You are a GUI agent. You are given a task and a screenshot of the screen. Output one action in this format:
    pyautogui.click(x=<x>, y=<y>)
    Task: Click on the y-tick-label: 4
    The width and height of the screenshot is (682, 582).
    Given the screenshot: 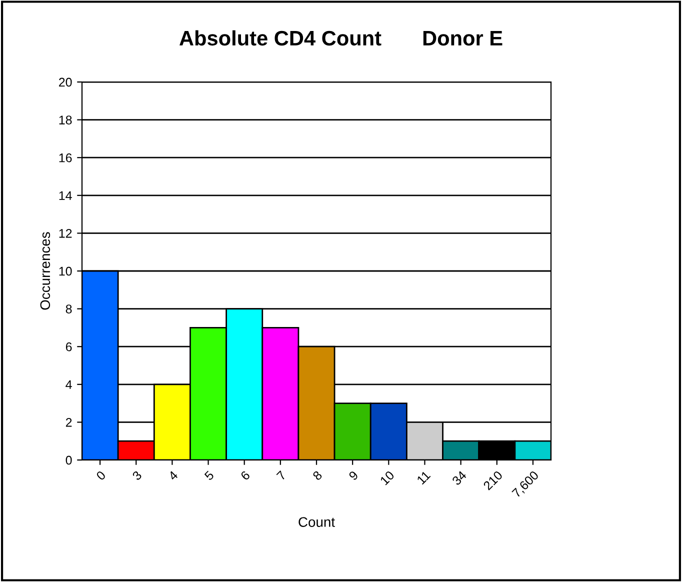 What is the action you would take?
    pyautogui.click(x=69, y=384)
    